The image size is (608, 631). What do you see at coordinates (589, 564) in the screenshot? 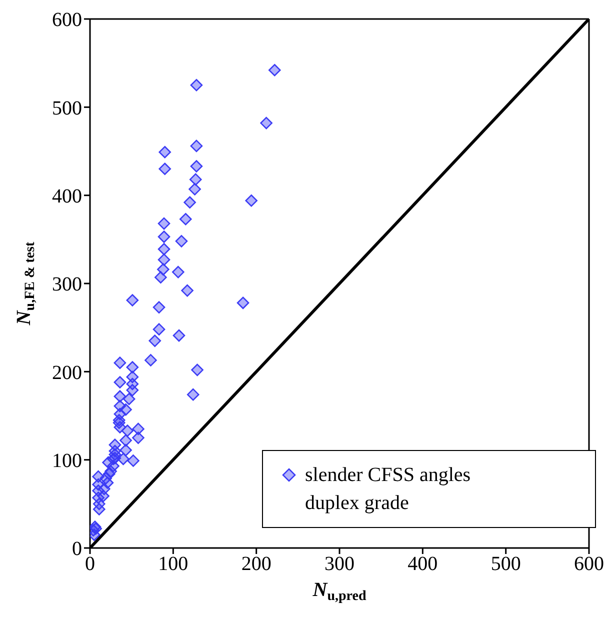
I see `x-tick-label: 600` at bounding box center [589, 564].